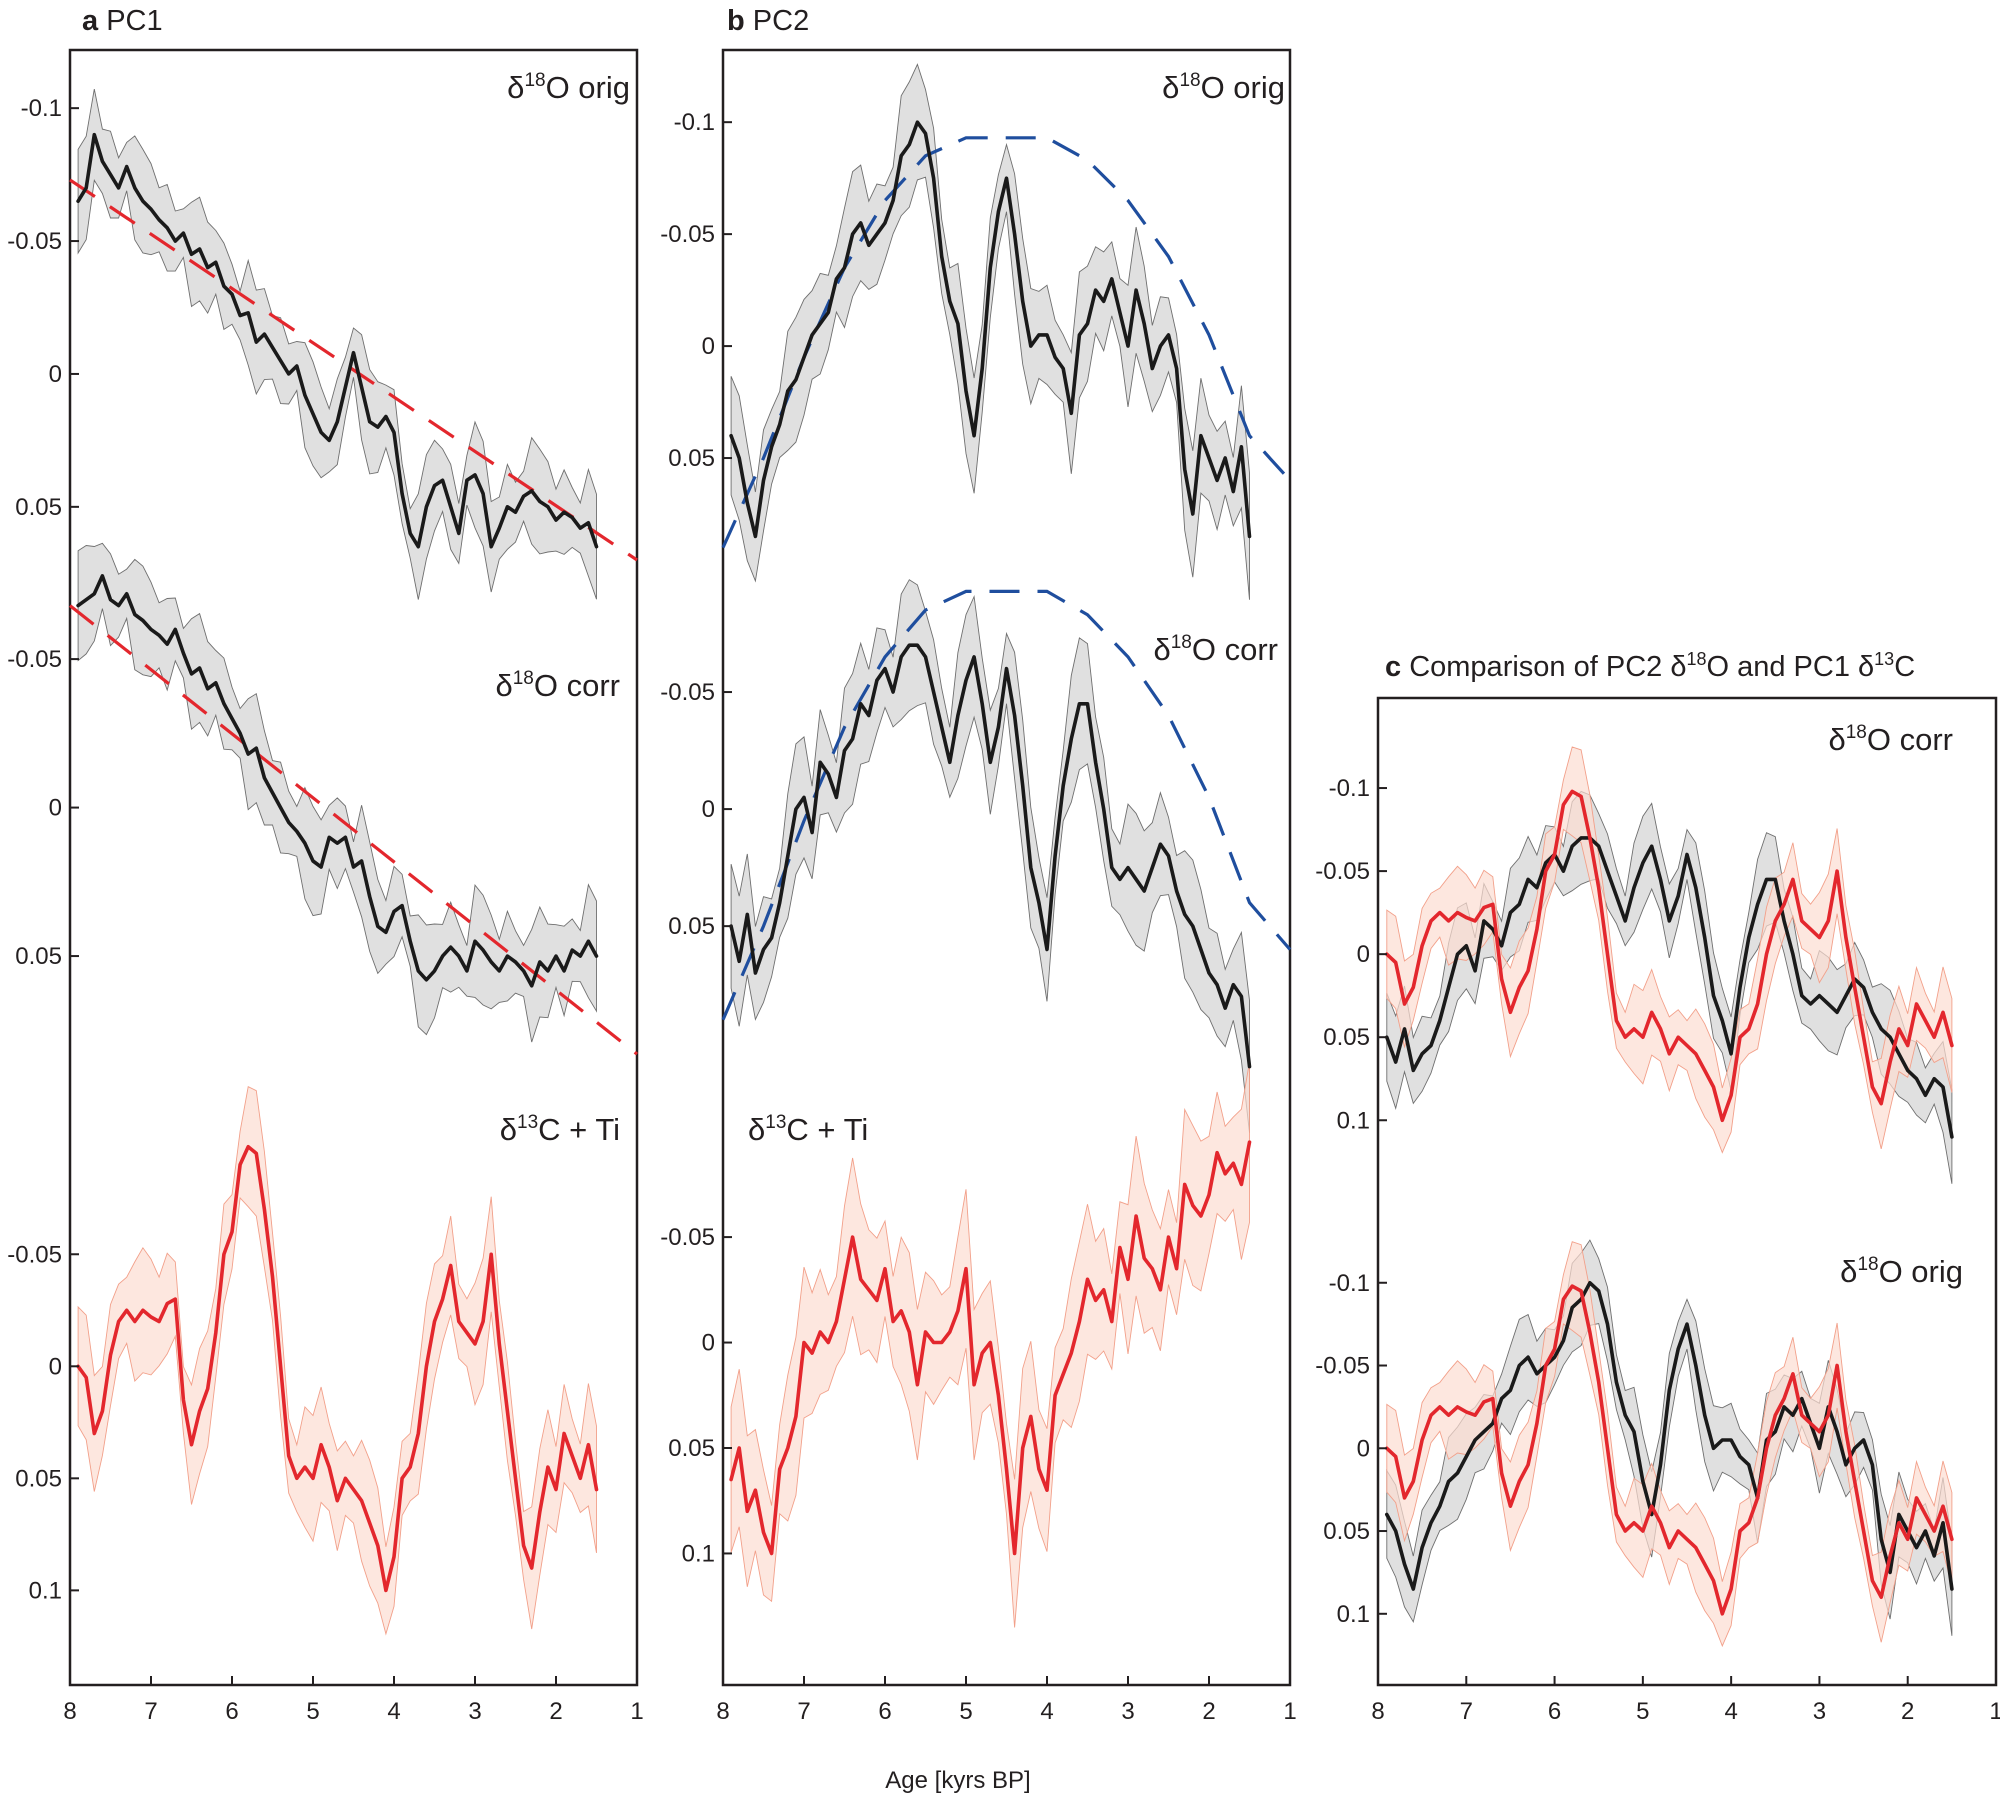 The image size is (2000, 1797). Describe the element at coordinates (1342, 871) in the screenshot. I see `y-tick-label-c_corr-1: -0.05` at that location.